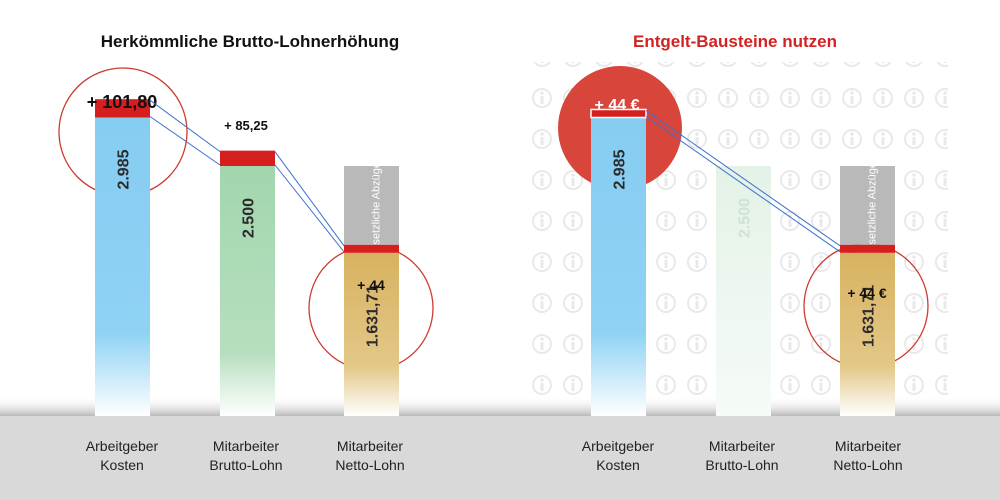 This screenshot has height=500, width=1000. I want to click on right-cat-gross-line1: Mitarbeiter, so click(742, 446).